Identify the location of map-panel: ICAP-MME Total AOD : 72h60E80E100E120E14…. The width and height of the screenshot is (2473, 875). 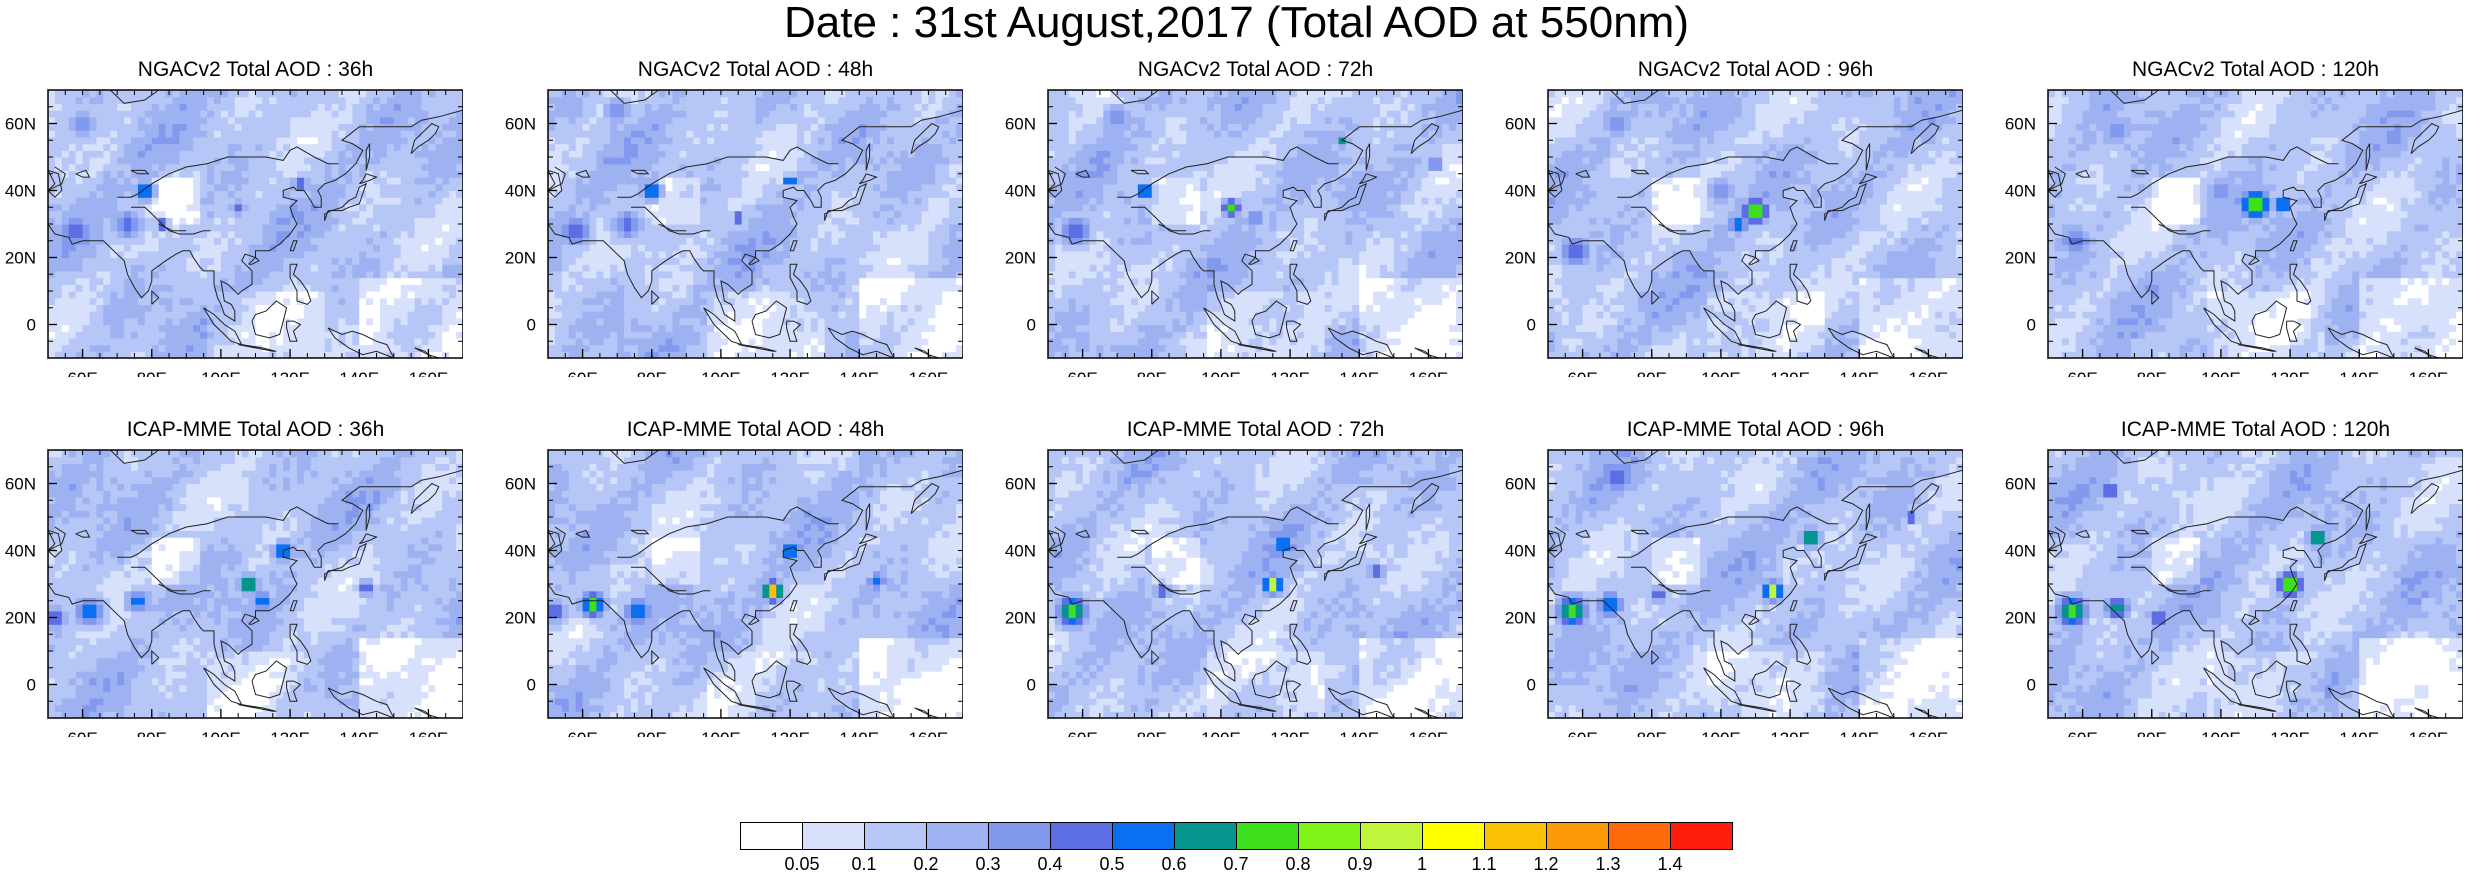
(1228, 574).